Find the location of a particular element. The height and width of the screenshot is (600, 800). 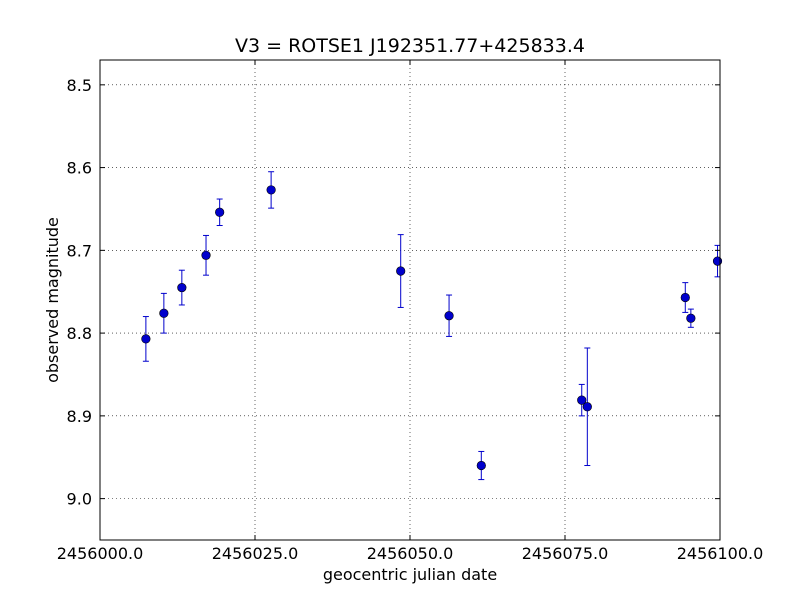

x-tick-label: 2456000.0 is located at coordinates (100, 553).